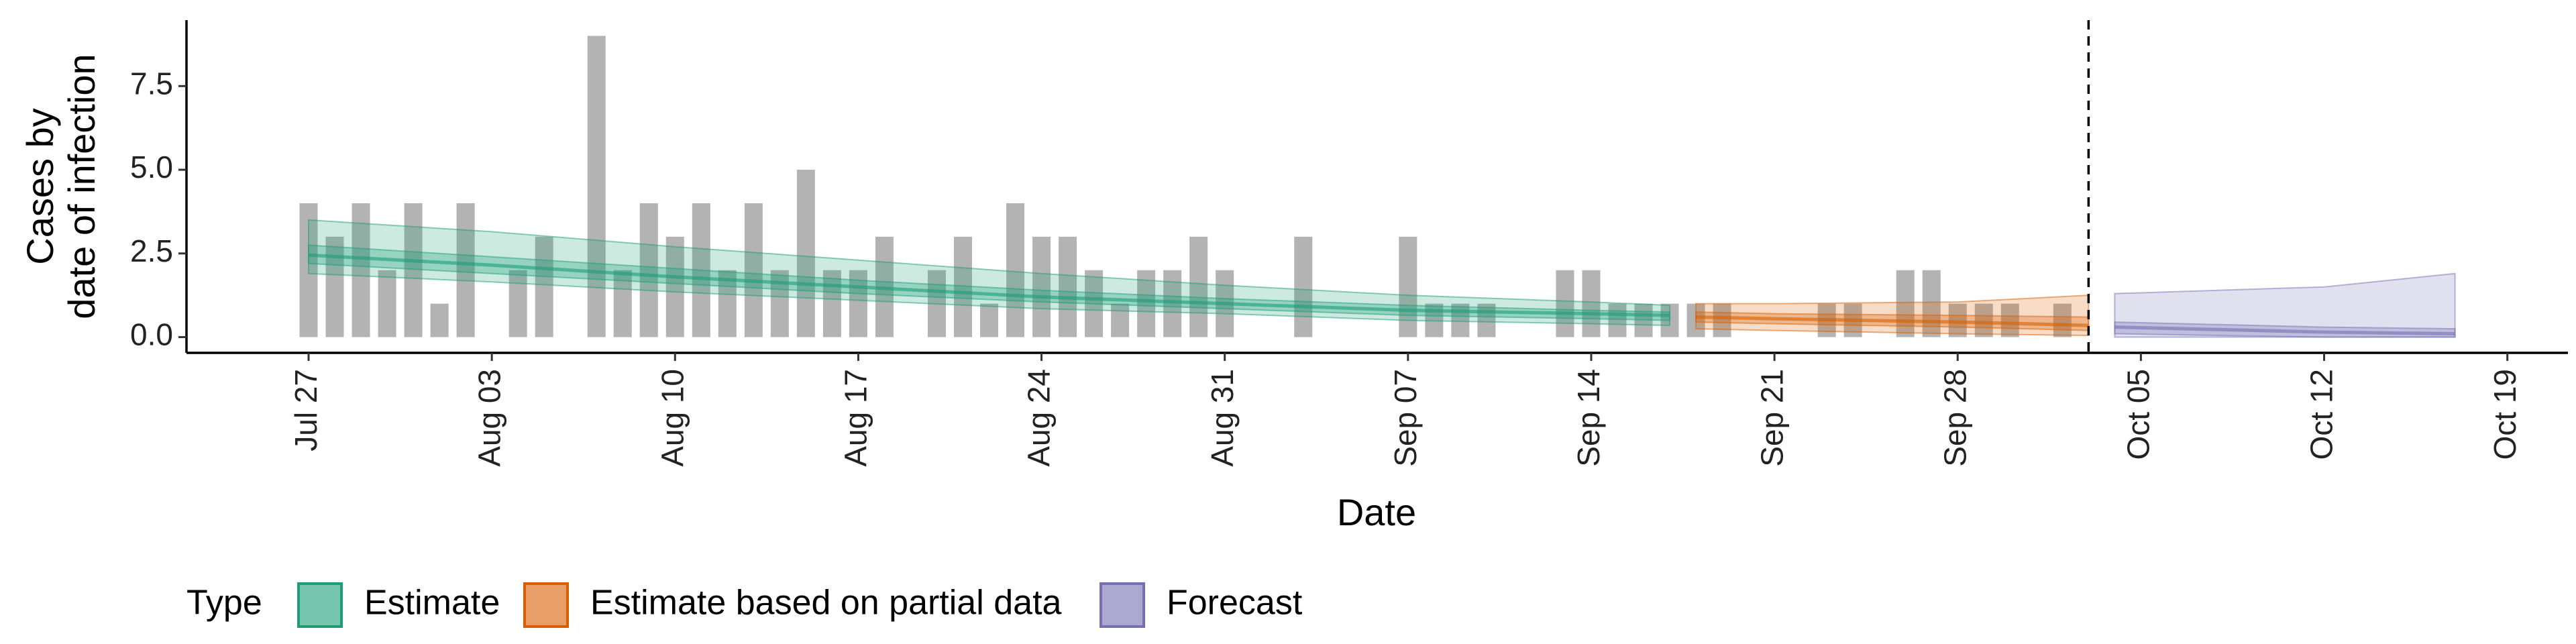 The height and width of the screenshot is (644, 2576). What do you see at coordinates (305, 410) in the screenshot?
I see `x-tick-label: Jul 27` at bounding box center [305, 410].